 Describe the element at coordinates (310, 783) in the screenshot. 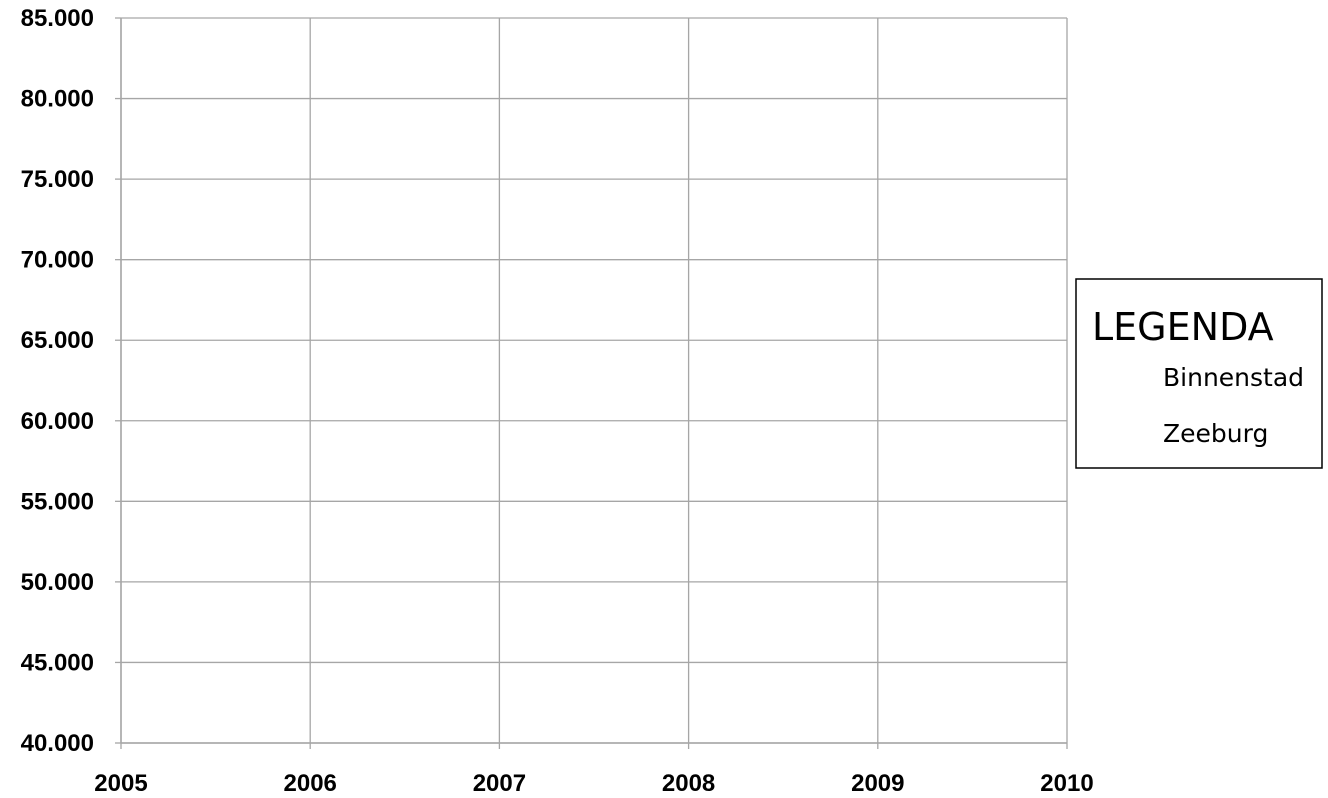

I see `x-tick-label: 2006` at that location.